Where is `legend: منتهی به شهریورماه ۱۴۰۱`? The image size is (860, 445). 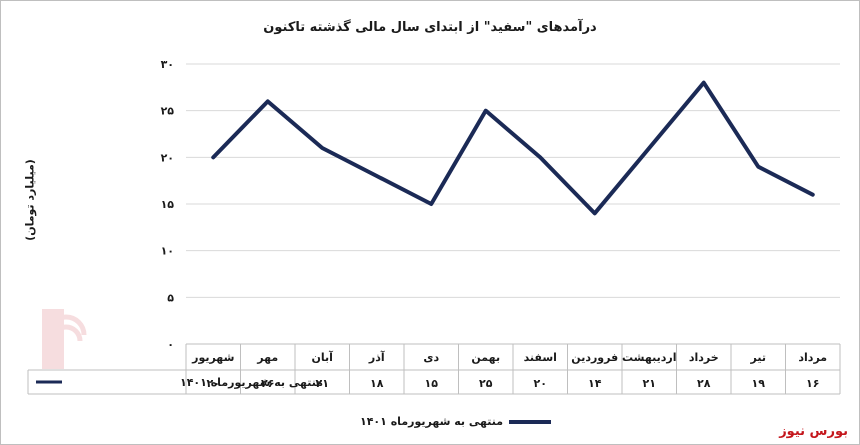 legend: منتهی به شهریورماه ۱۴۰۱ is located at coordinates (456, 421).